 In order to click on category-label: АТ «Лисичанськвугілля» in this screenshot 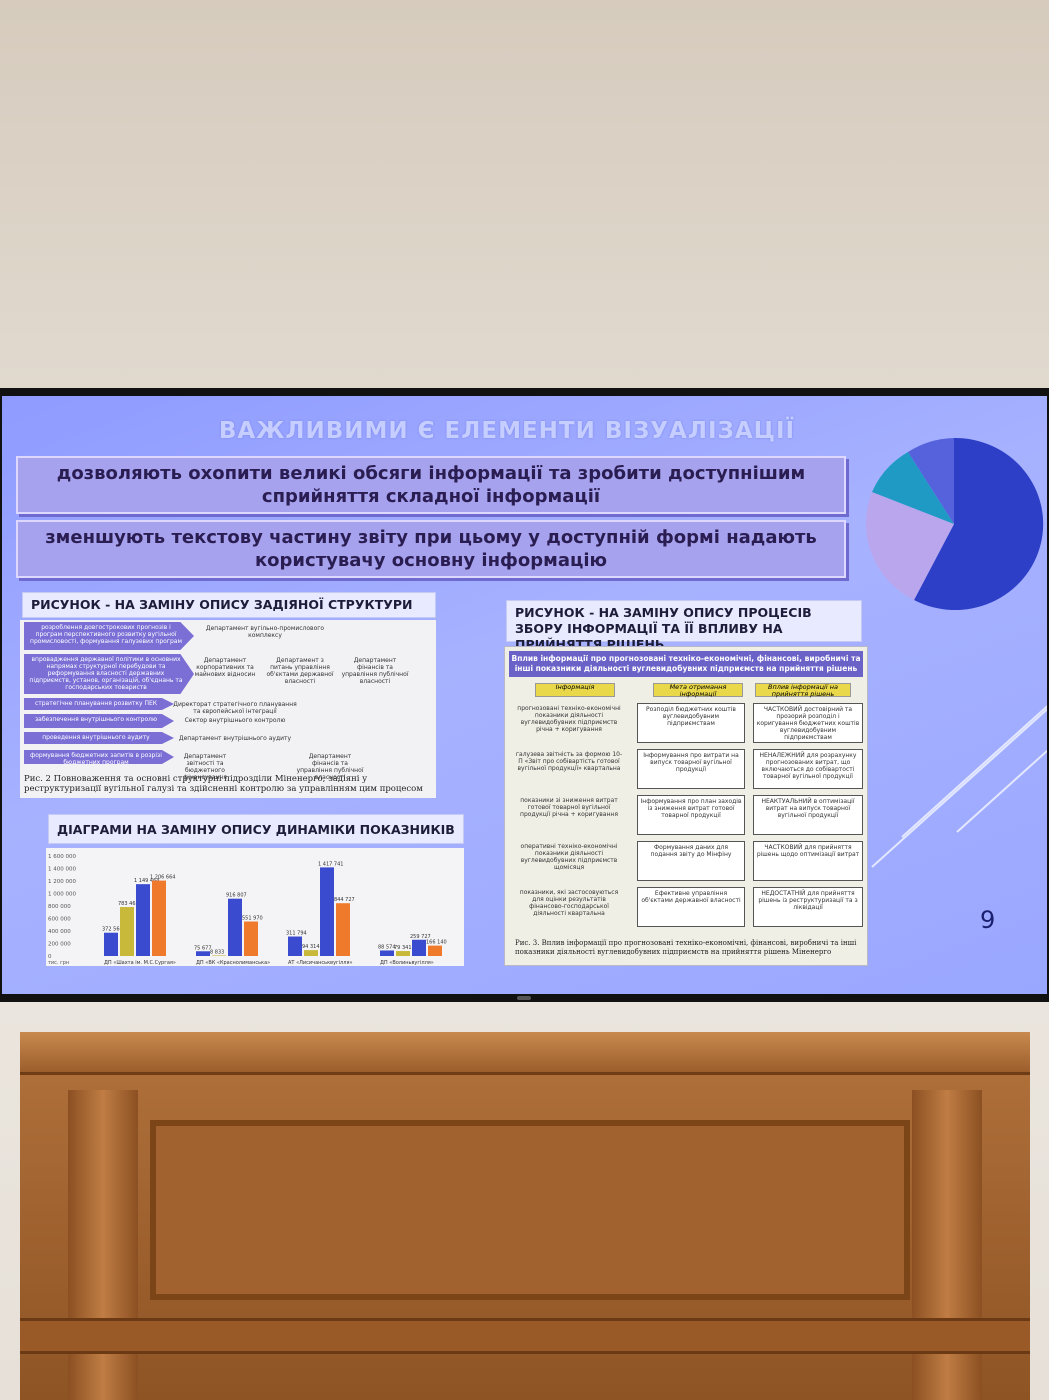, I will do `click(320, 963)`.